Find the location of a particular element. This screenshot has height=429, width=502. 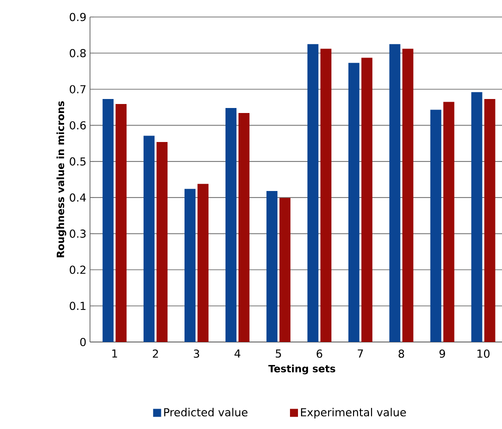

x-tick-label: 8 is located at coordinates (401, 354).